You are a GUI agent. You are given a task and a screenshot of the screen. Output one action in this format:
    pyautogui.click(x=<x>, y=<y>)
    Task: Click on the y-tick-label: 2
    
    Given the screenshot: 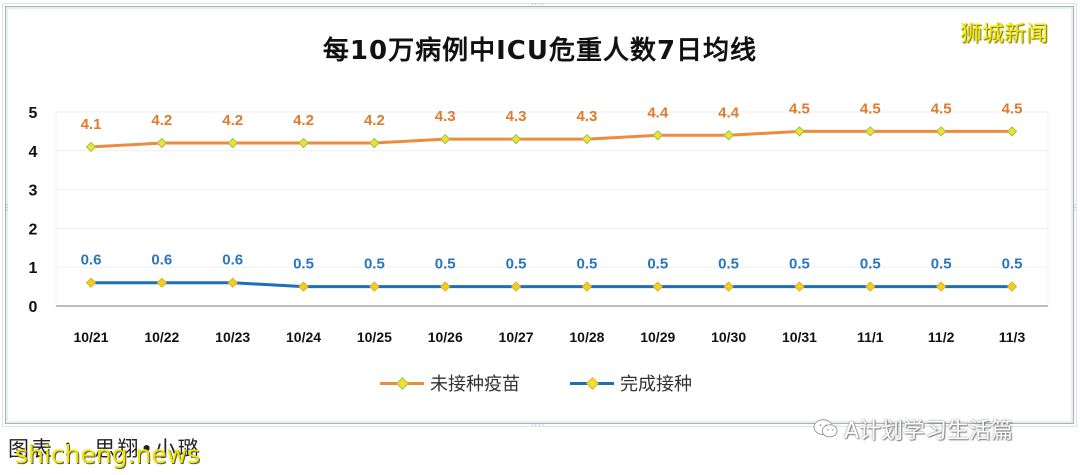 What is the action you would take?
    pyautogui.click(x=33, y=229)
    